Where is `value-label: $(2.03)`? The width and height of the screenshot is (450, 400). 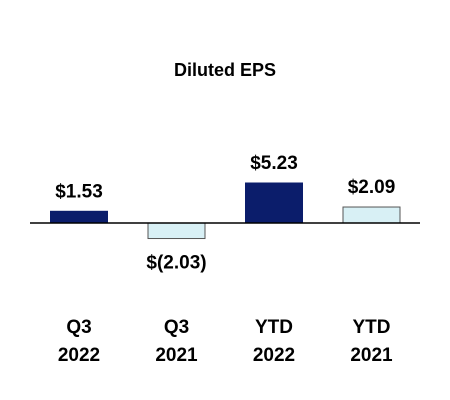
value-label: $(2.03) is located at coordinates (176, 263).